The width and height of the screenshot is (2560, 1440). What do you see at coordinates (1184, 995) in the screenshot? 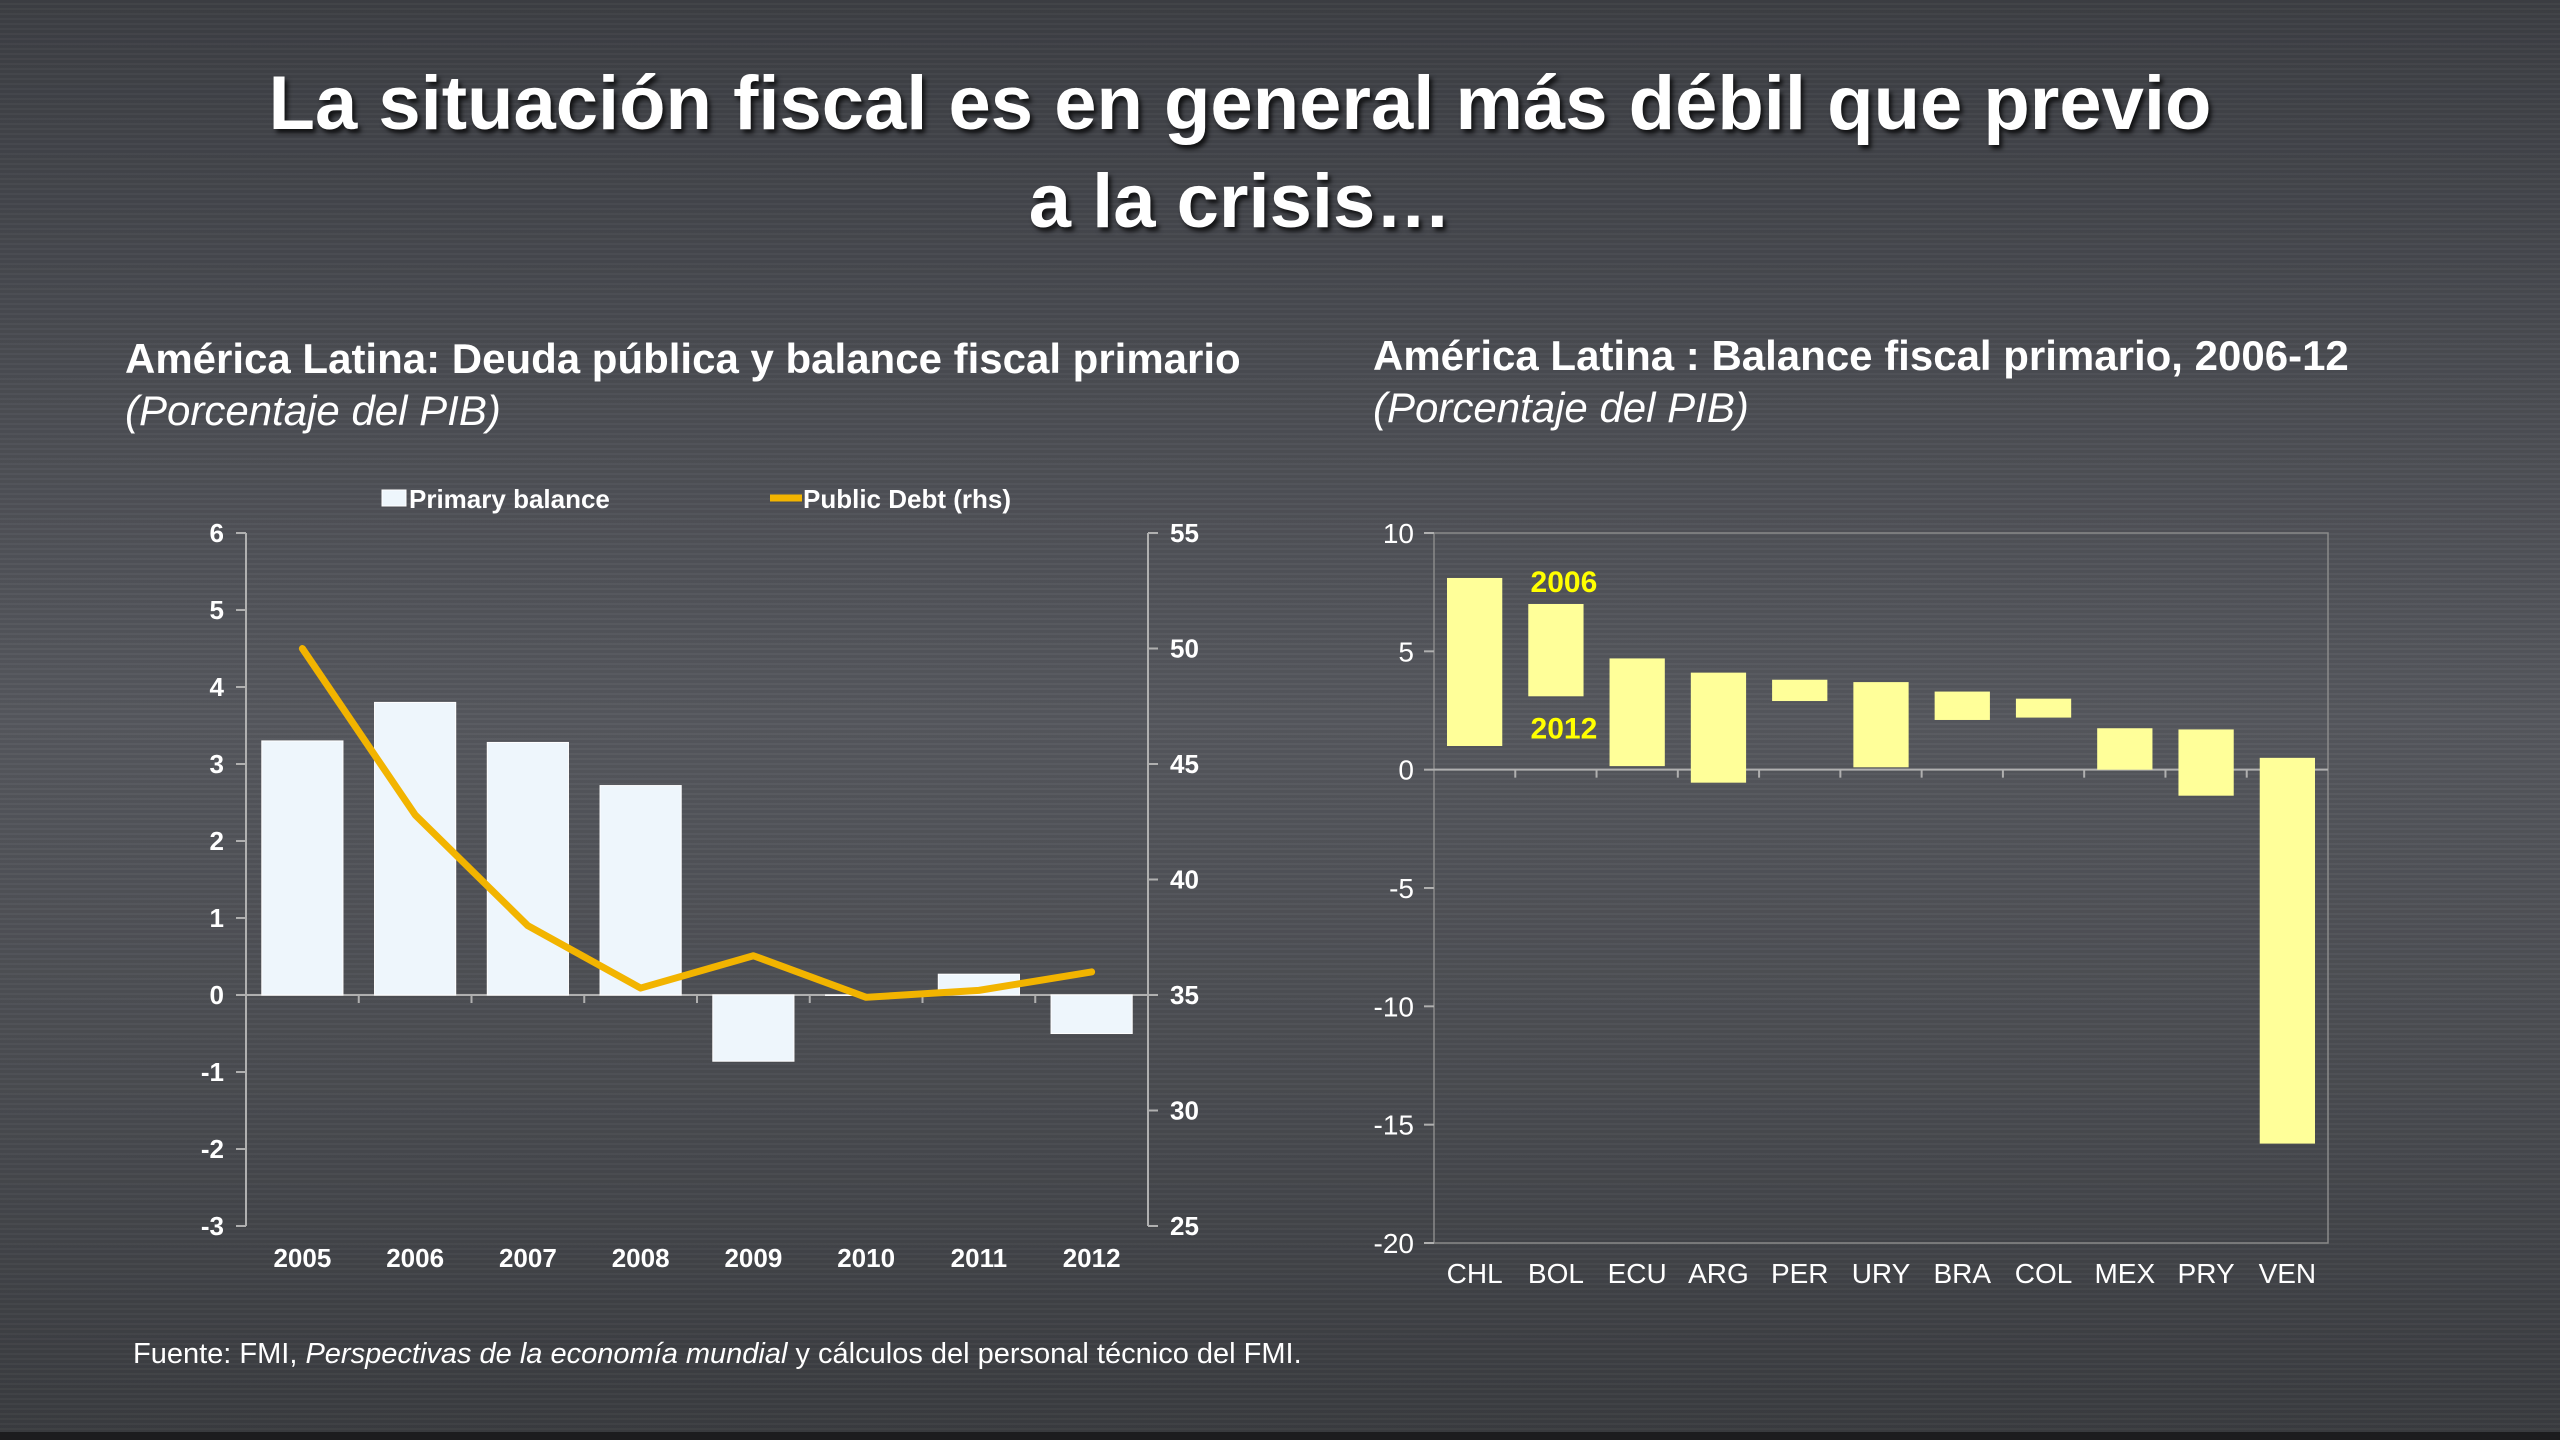
I see `y2-tick-label: 35` at bounding box center [1184, 995].